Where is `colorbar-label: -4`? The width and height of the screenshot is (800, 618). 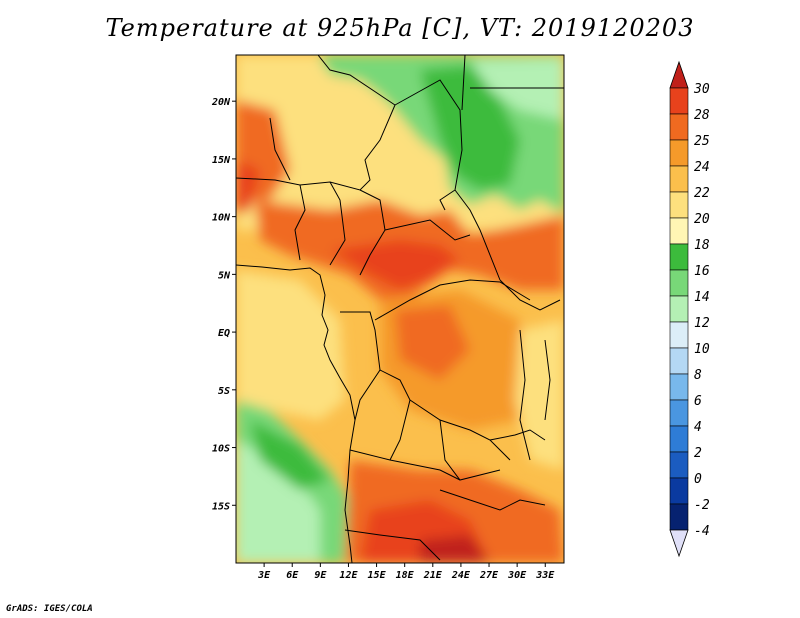
colorbar-label: -4 is located at coordinates (702, 531).